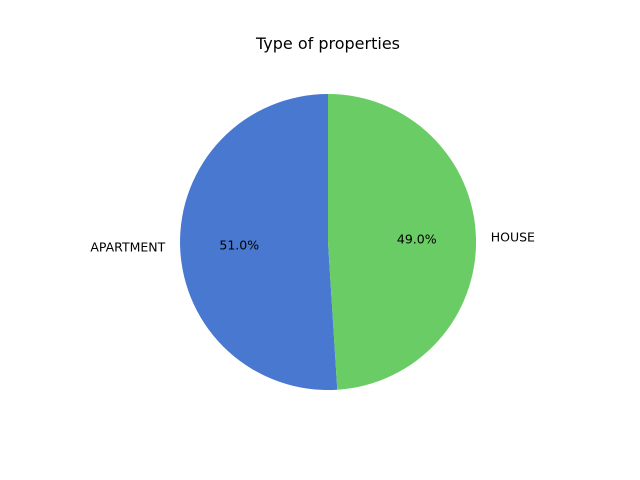 The image size is (640, 480). I want to click on chart-title: Type of properties, so click(327, 43).